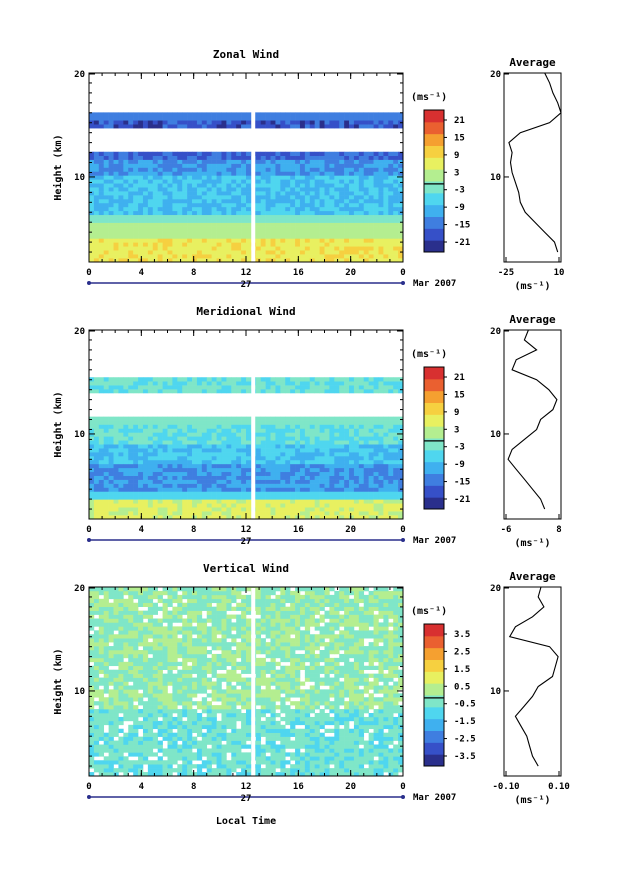 The image size is (618, 873). Describe the element at coordinates (246, 273) in the screenshot. I see `x-tick-label: 12` at that location.